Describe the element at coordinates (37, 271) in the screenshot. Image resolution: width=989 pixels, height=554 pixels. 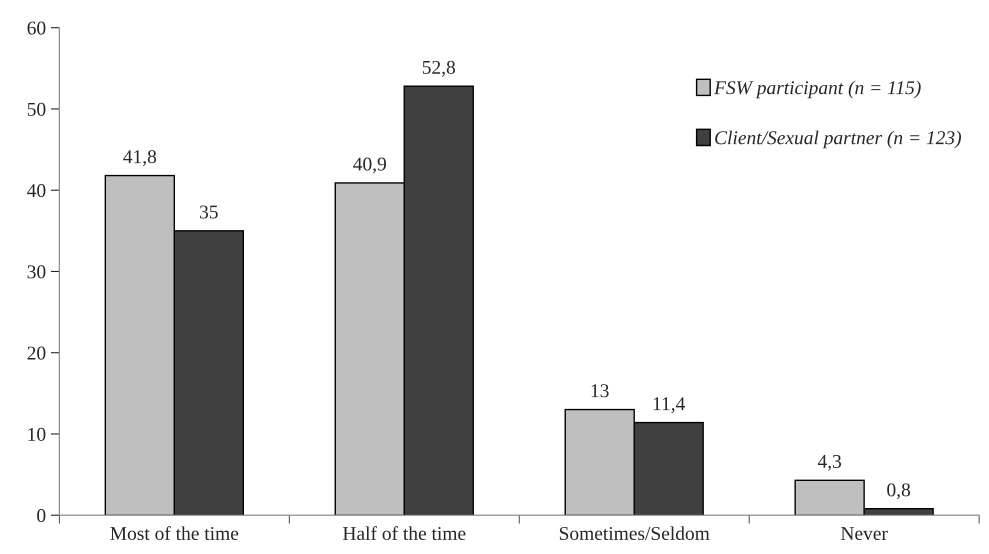
I see `y-tick-label: 30` at that location.